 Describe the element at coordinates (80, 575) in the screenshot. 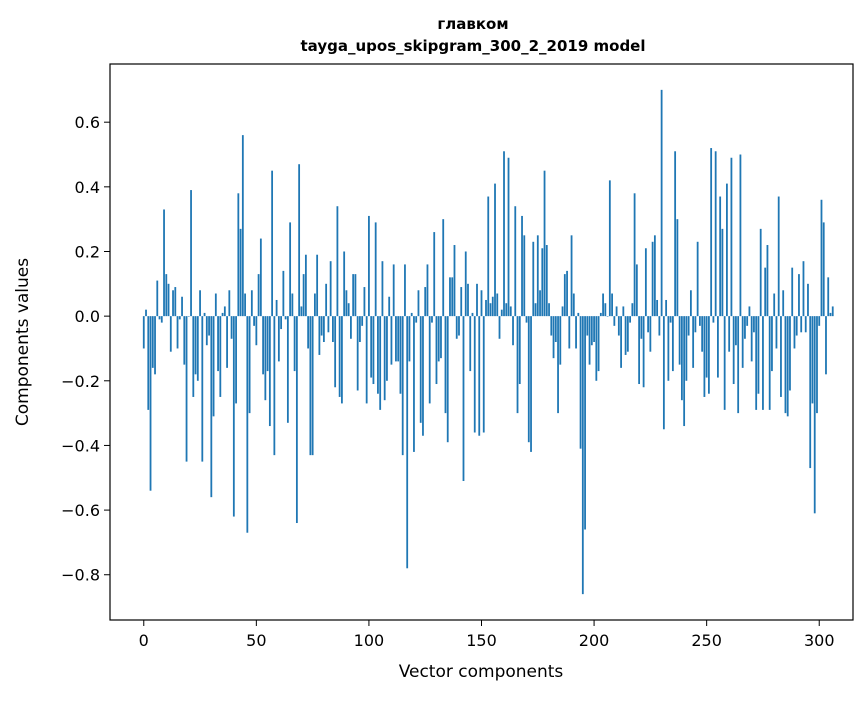

I see `y-tick-label: −0.8` at that location.